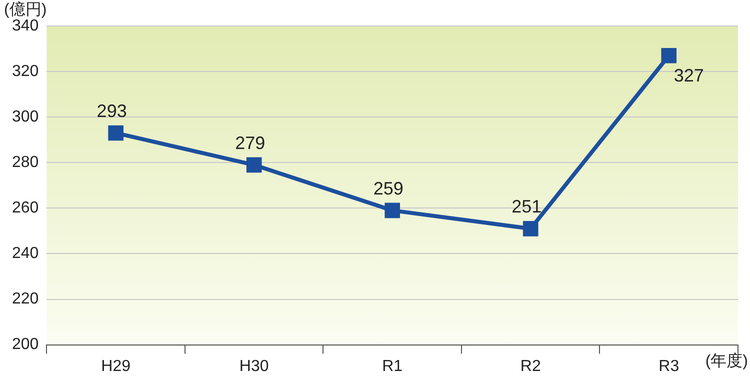 This screenshot has width=750, height=379. Describe the element at coordinates (388, 188) in the screenshot. I see `data-label: 259` at that location.